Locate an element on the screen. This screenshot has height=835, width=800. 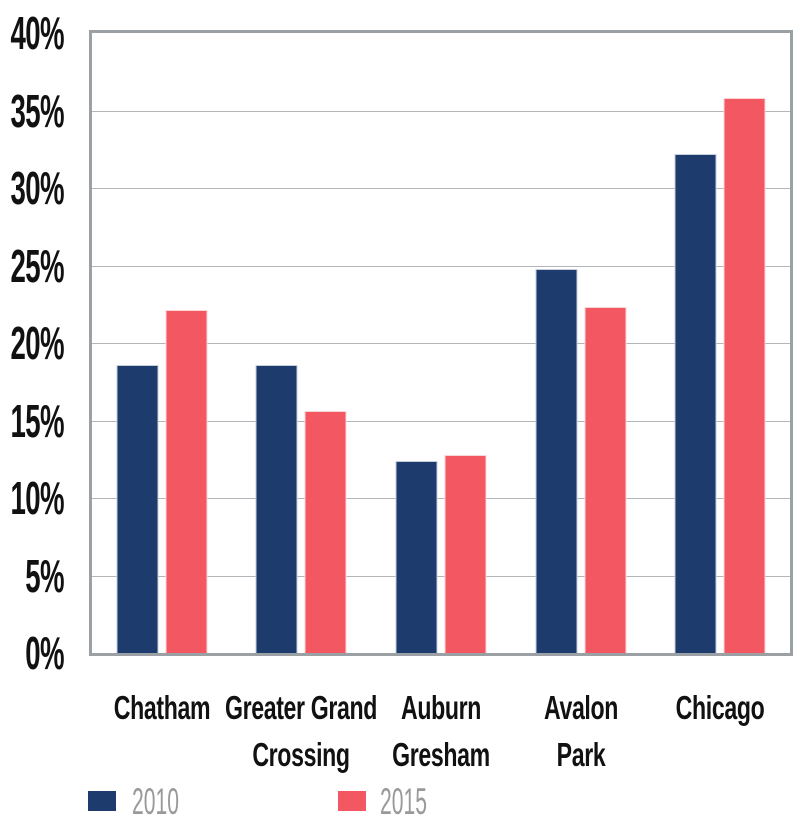
y-tick-label: 15% is located at coordinates (32, 420).